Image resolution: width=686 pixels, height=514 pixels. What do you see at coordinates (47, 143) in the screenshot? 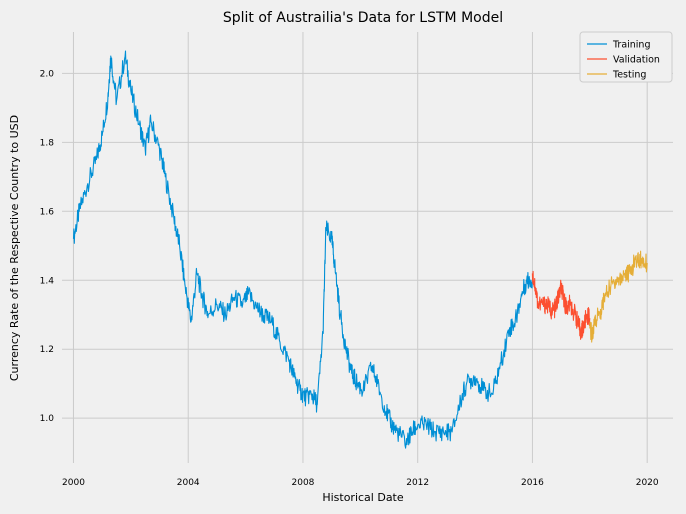
I see `y-tick-label: 1.8` at bounding box center [47, 143].